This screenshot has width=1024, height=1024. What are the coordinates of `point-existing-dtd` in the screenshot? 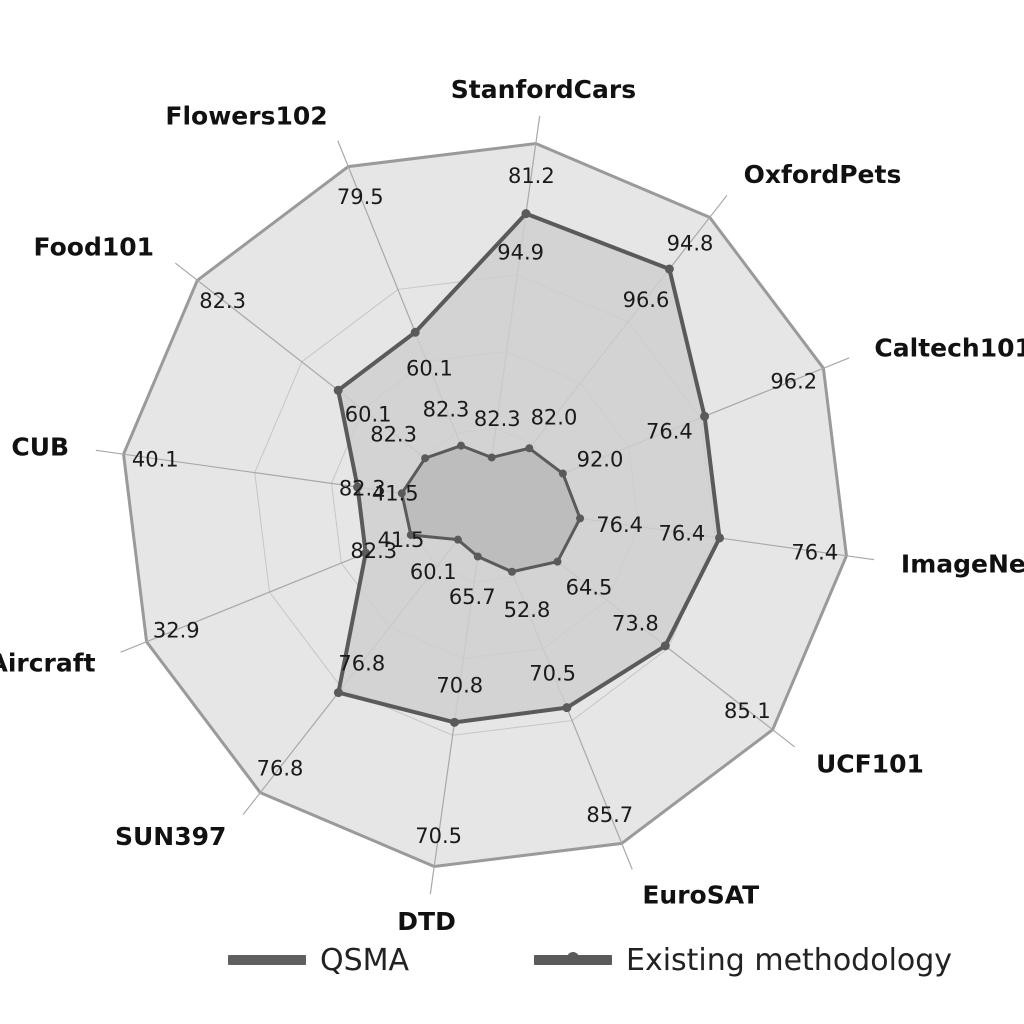 It's located at (454, 722).